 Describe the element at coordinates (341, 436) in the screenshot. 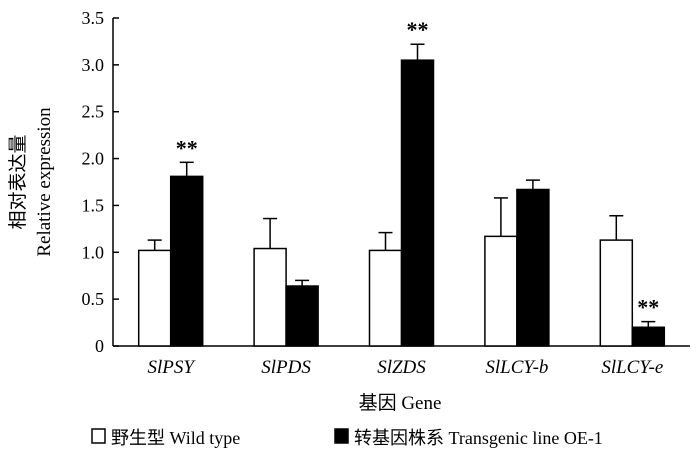

I see `legend-swatch-transgenic` at that location.